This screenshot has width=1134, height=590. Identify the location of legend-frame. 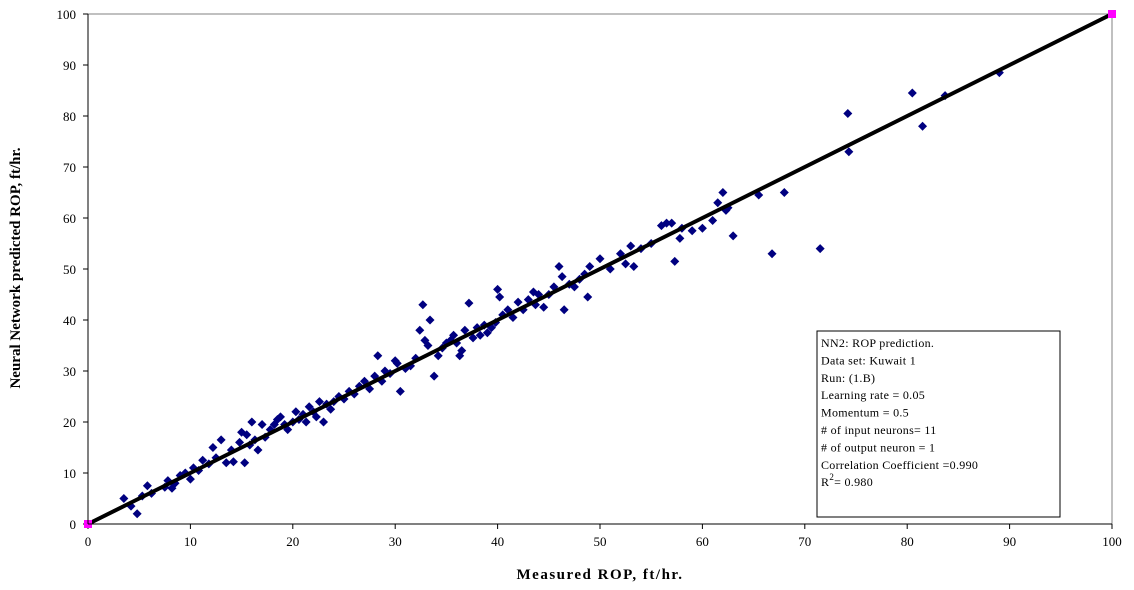
(938, 424).